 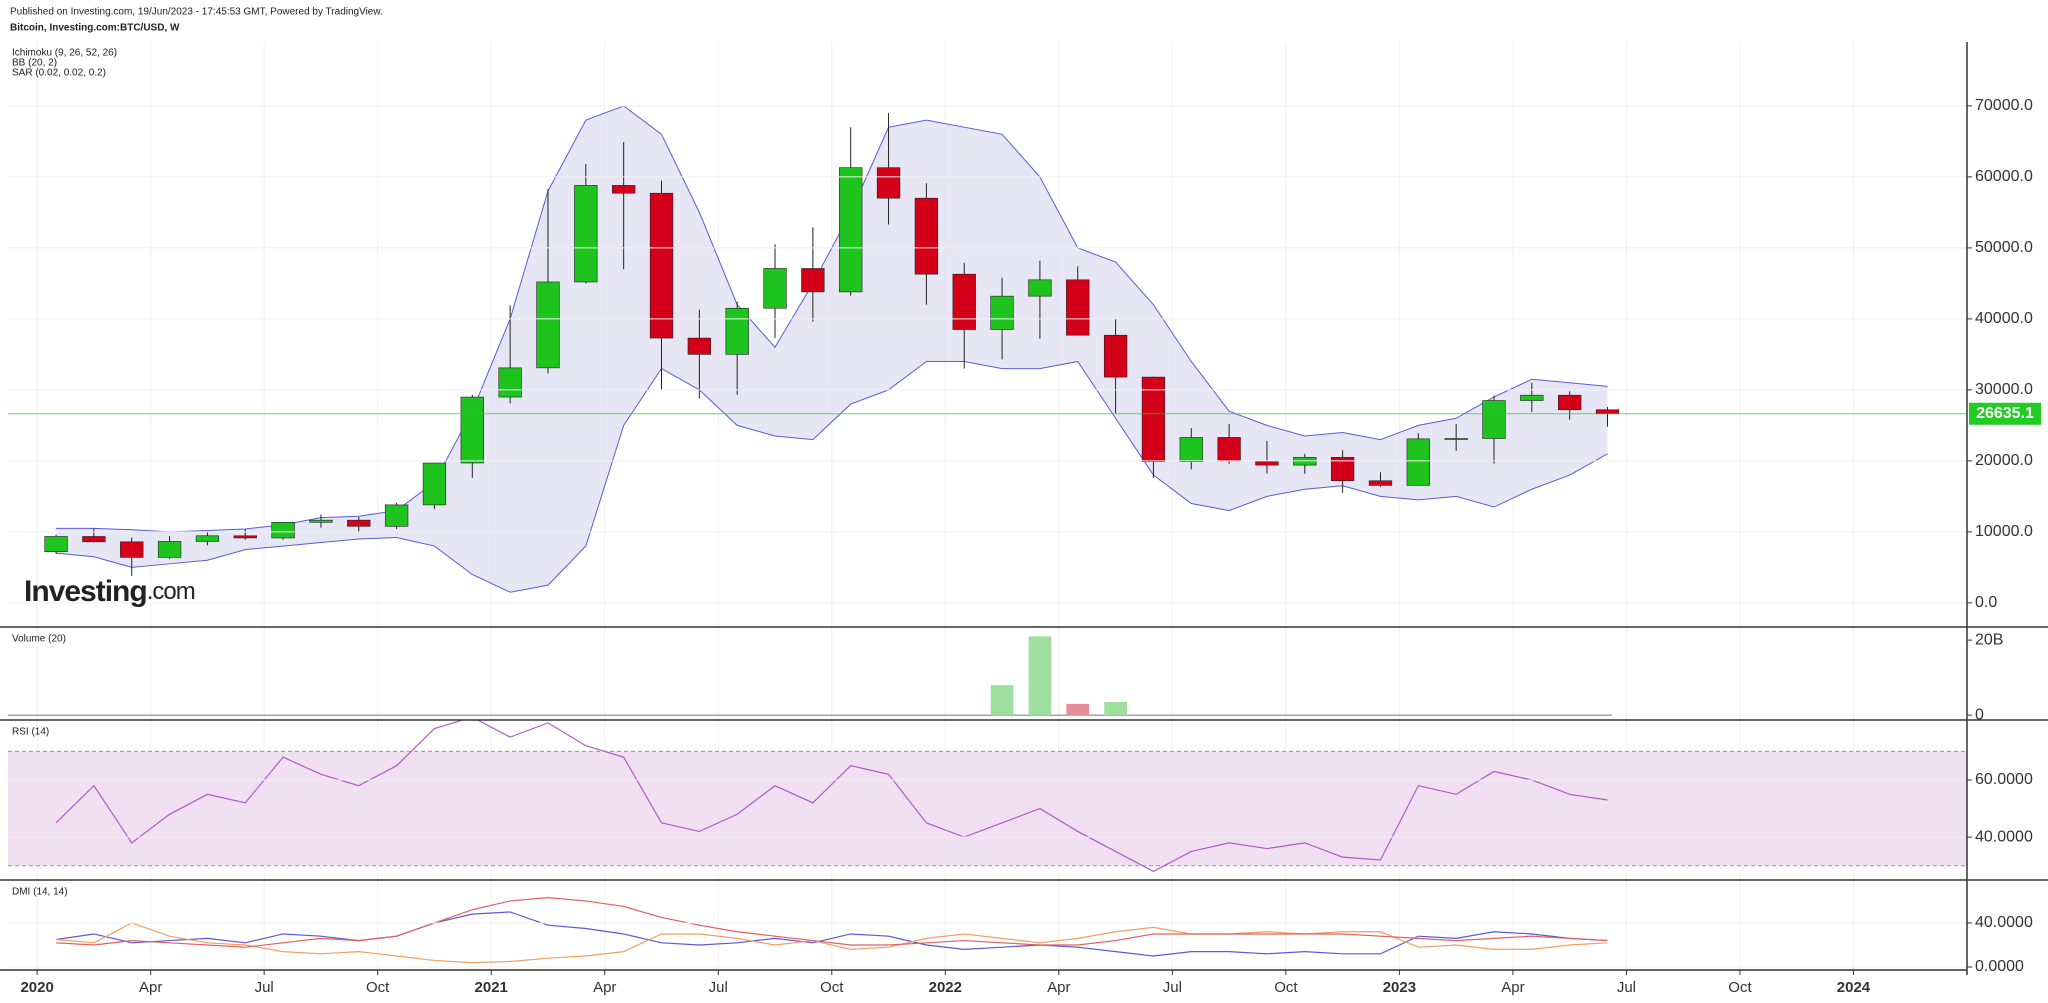 I want to click on last-price-box, so click(x=2005, y=413).